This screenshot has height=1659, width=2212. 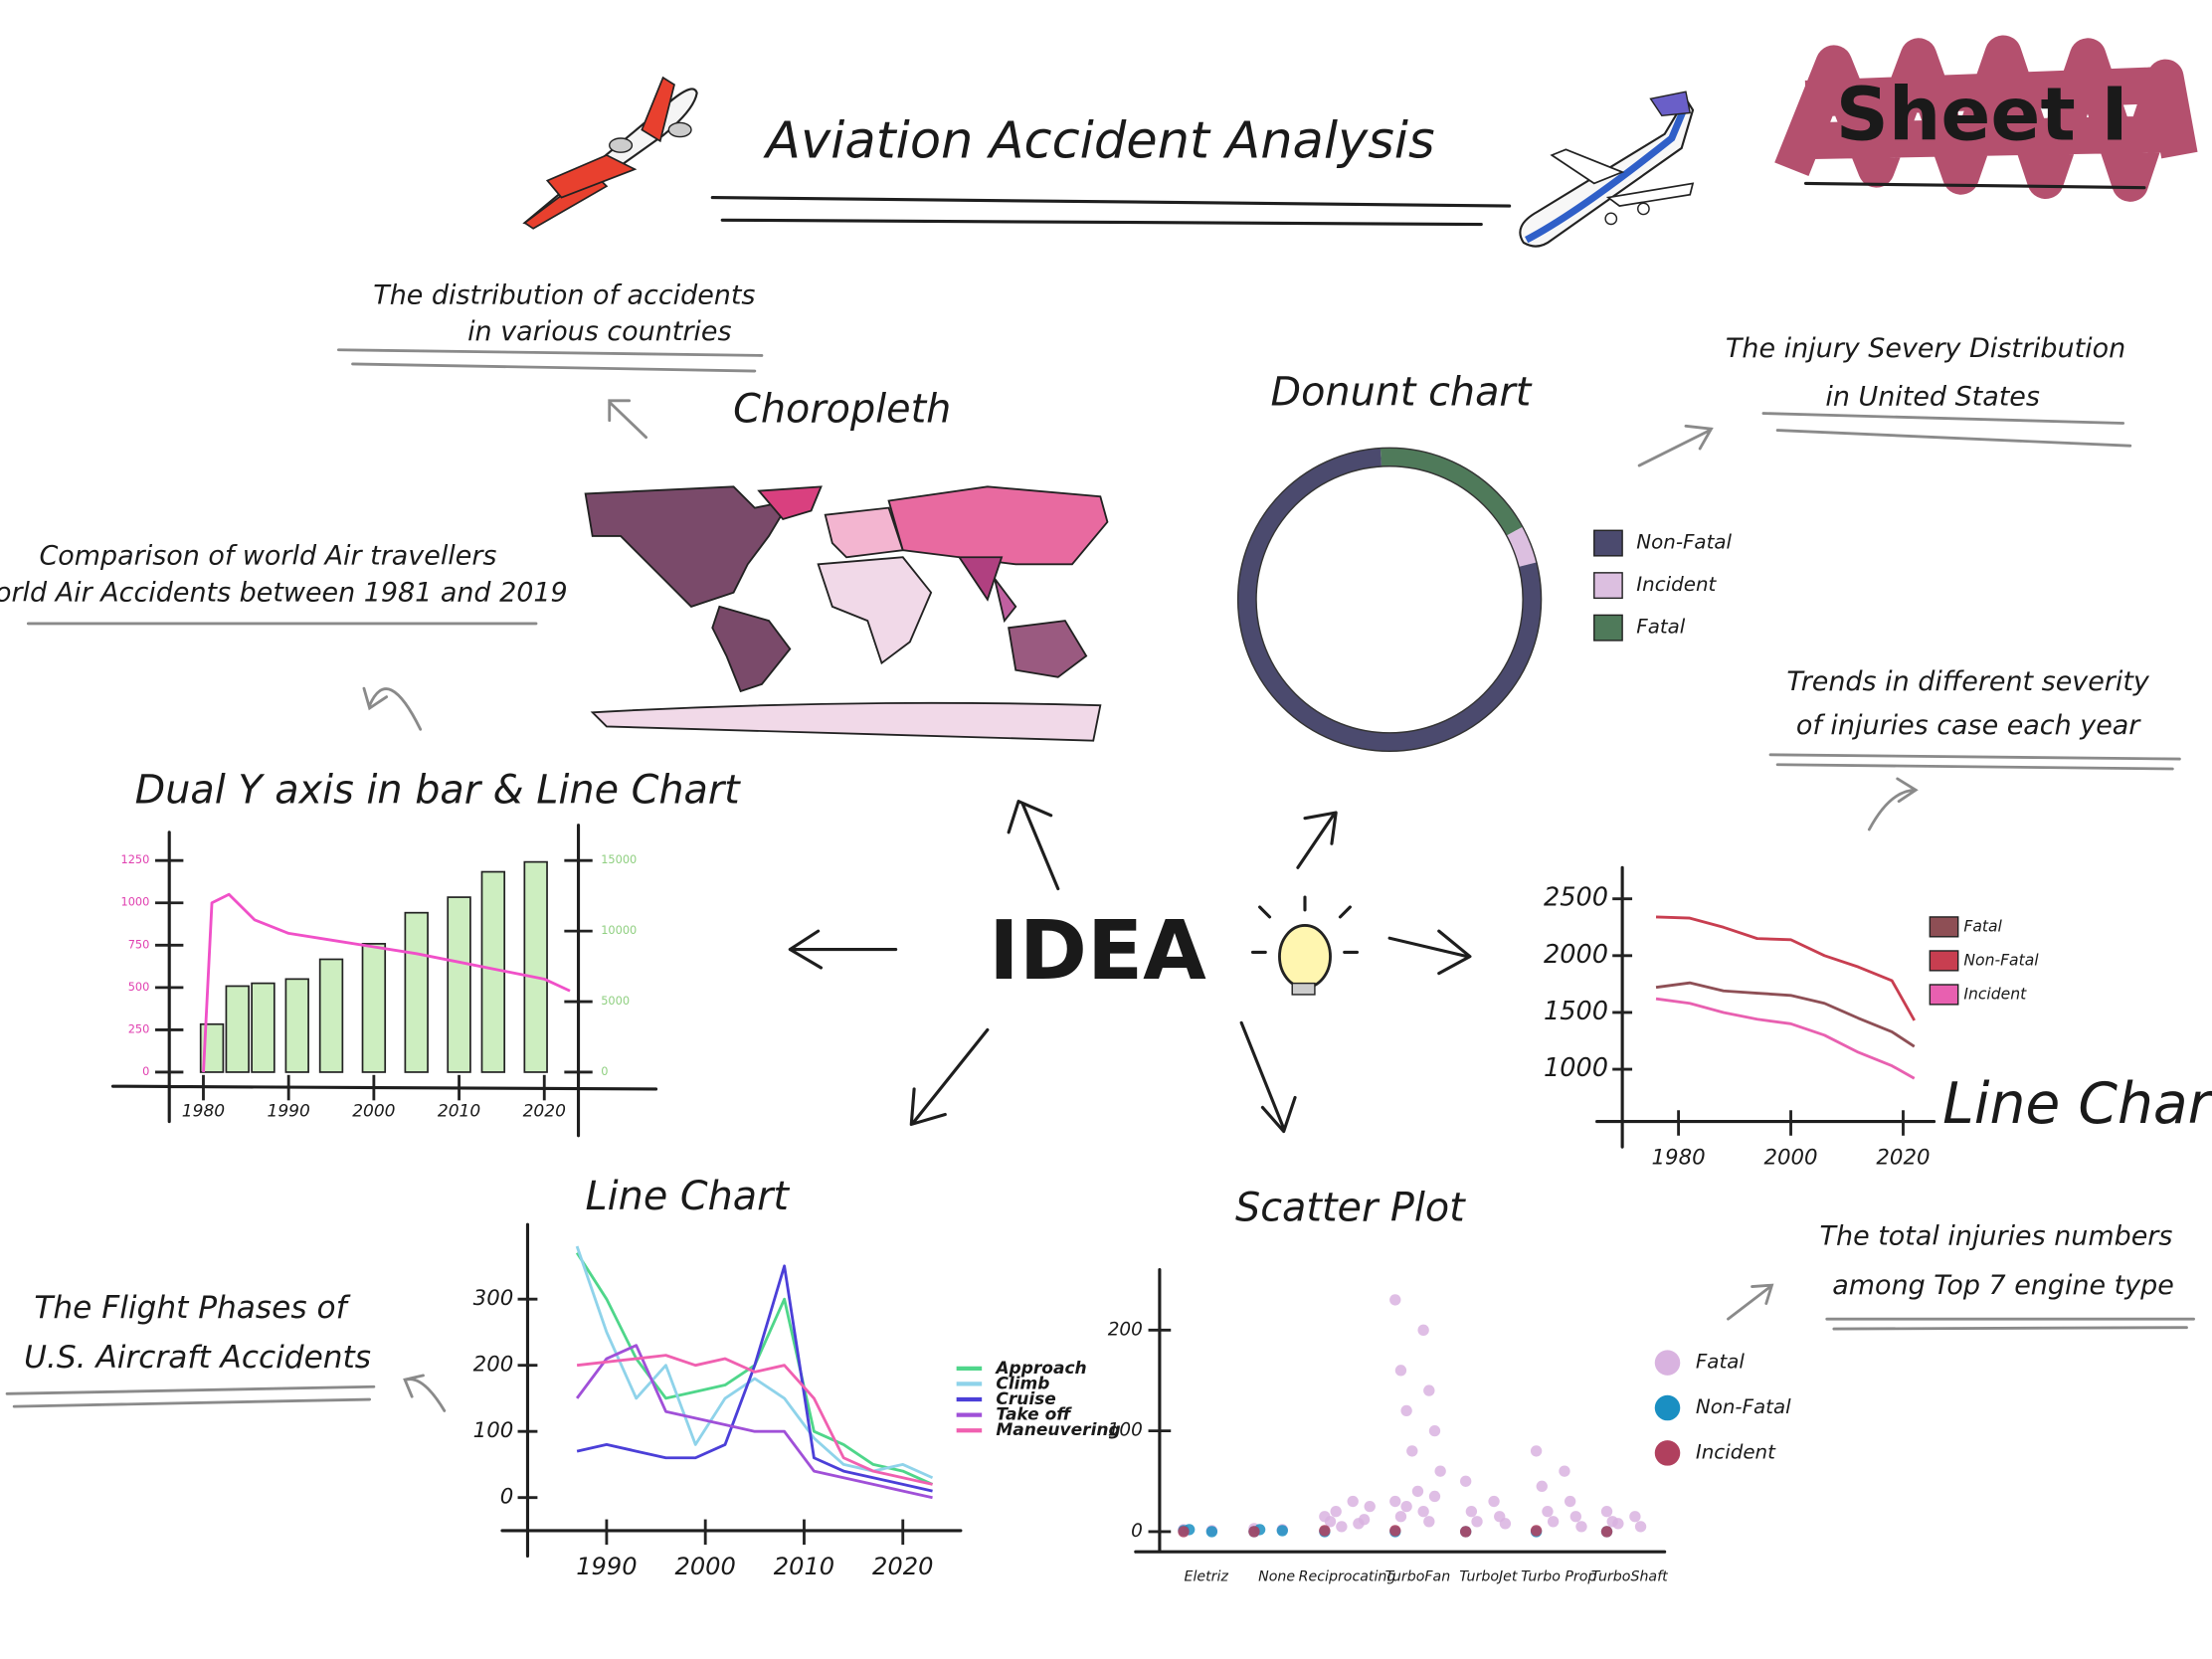 I want to click on idea-arrows, so click(x=1130, y=967).